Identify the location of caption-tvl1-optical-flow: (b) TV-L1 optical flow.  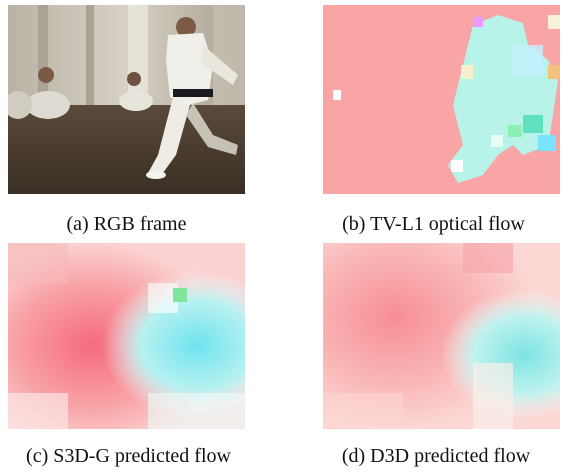
(433, 224).